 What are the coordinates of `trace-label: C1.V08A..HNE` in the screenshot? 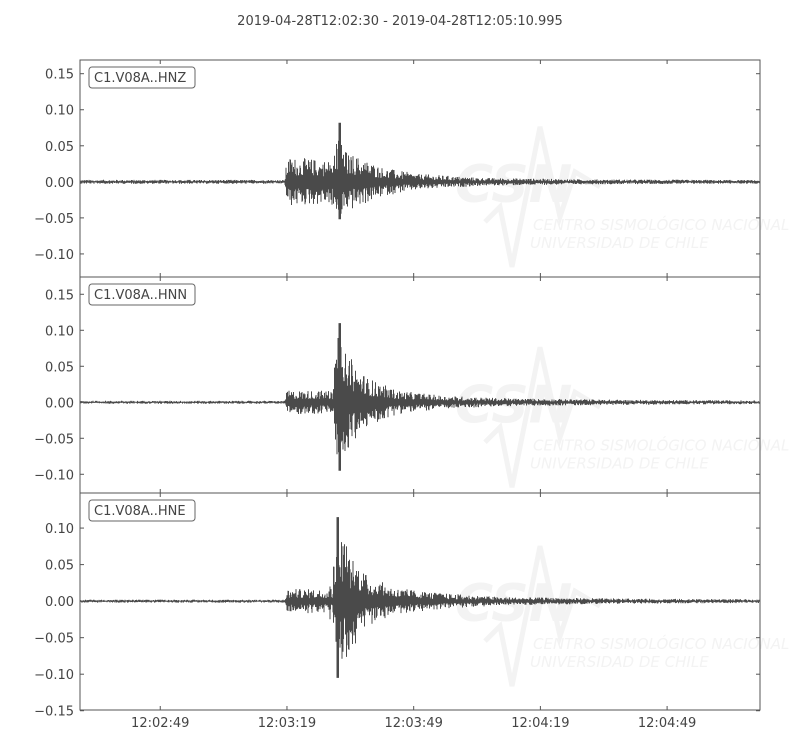 It's located at (140, 511).